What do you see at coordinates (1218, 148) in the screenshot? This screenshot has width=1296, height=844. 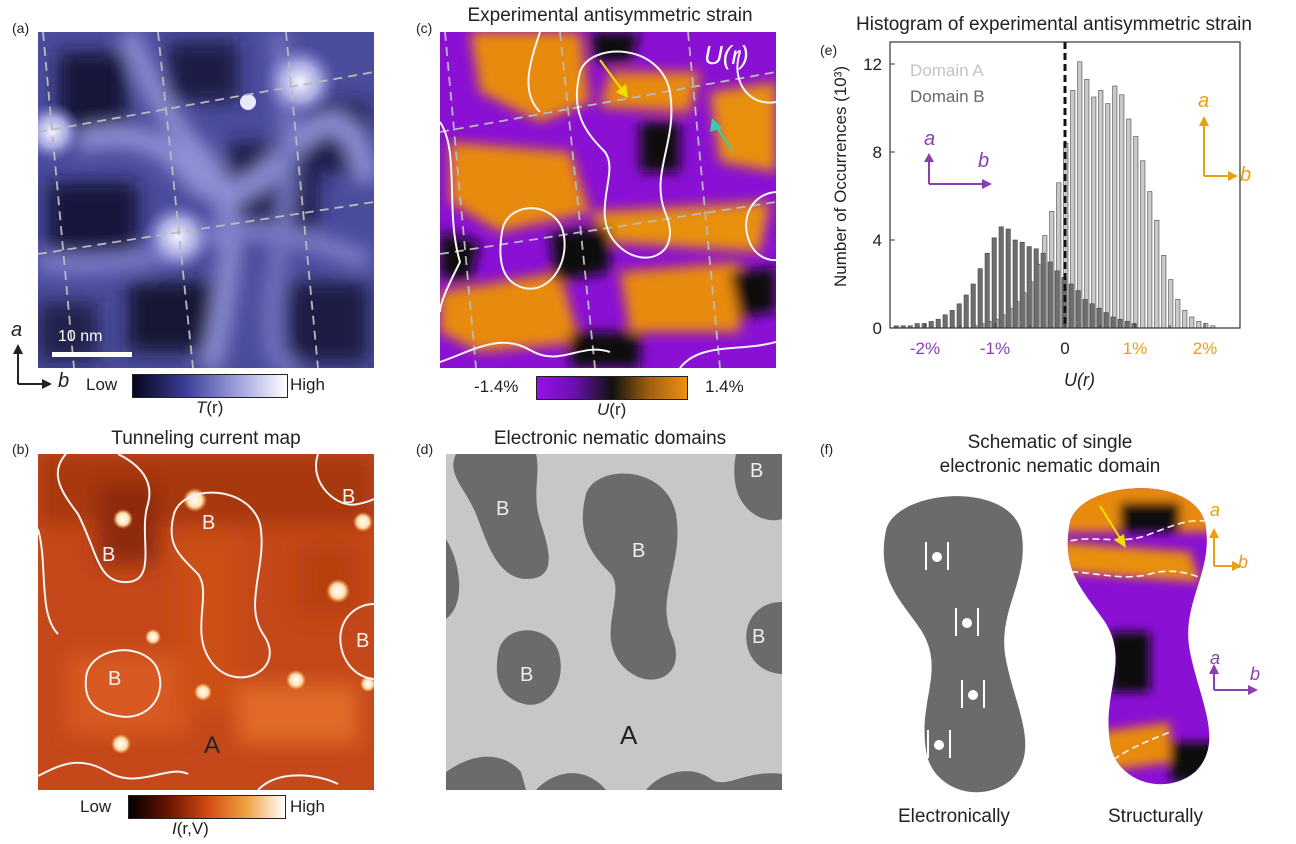 I see `orange-lattice-axes-icon` at bounding box center [1218, 148].